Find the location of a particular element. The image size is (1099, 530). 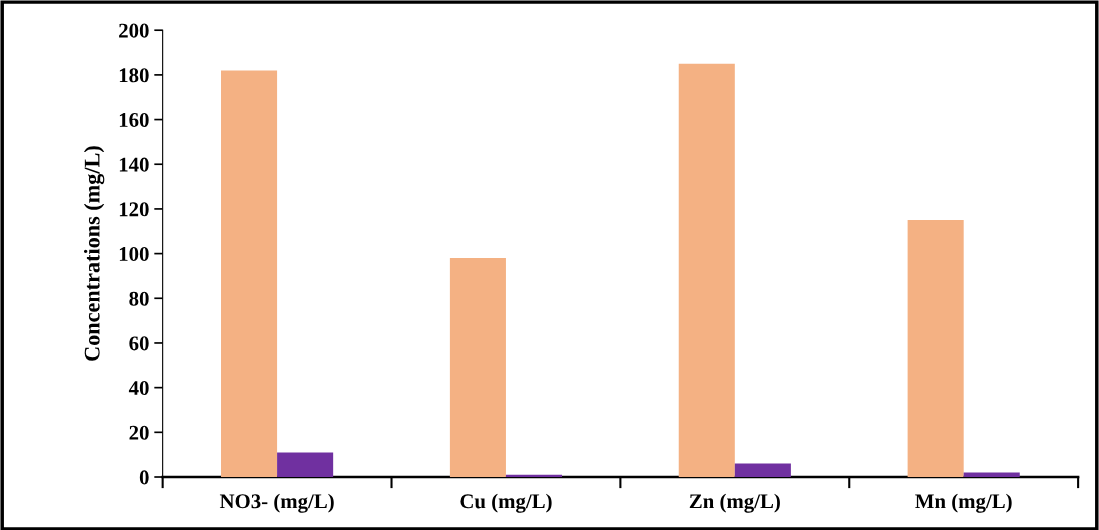

y-tick-label: 140 is located at coordinates (134, 164).